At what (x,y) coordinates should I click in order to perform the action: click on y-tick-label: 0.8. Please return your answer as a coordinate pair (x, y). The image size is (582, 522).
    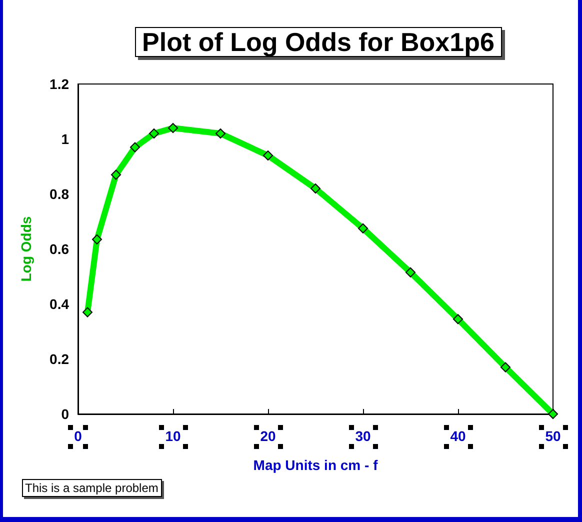
    Looking at the image, I should click on (60, 194).